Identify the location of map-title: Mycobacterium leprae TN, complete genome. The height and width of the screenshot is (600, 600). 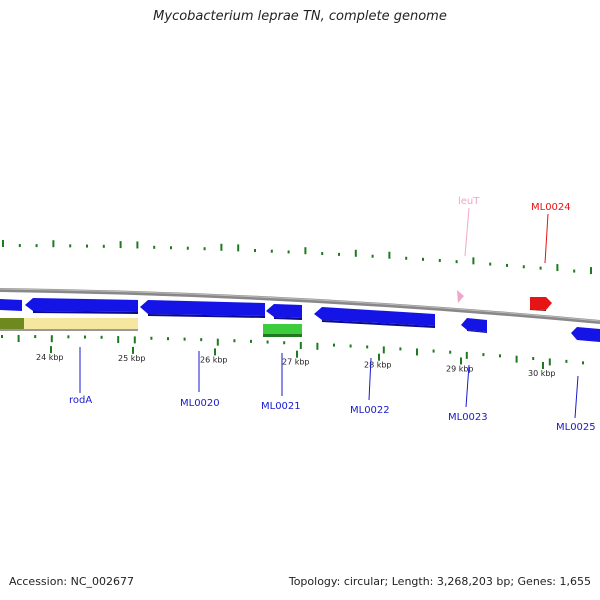
(300, 16).